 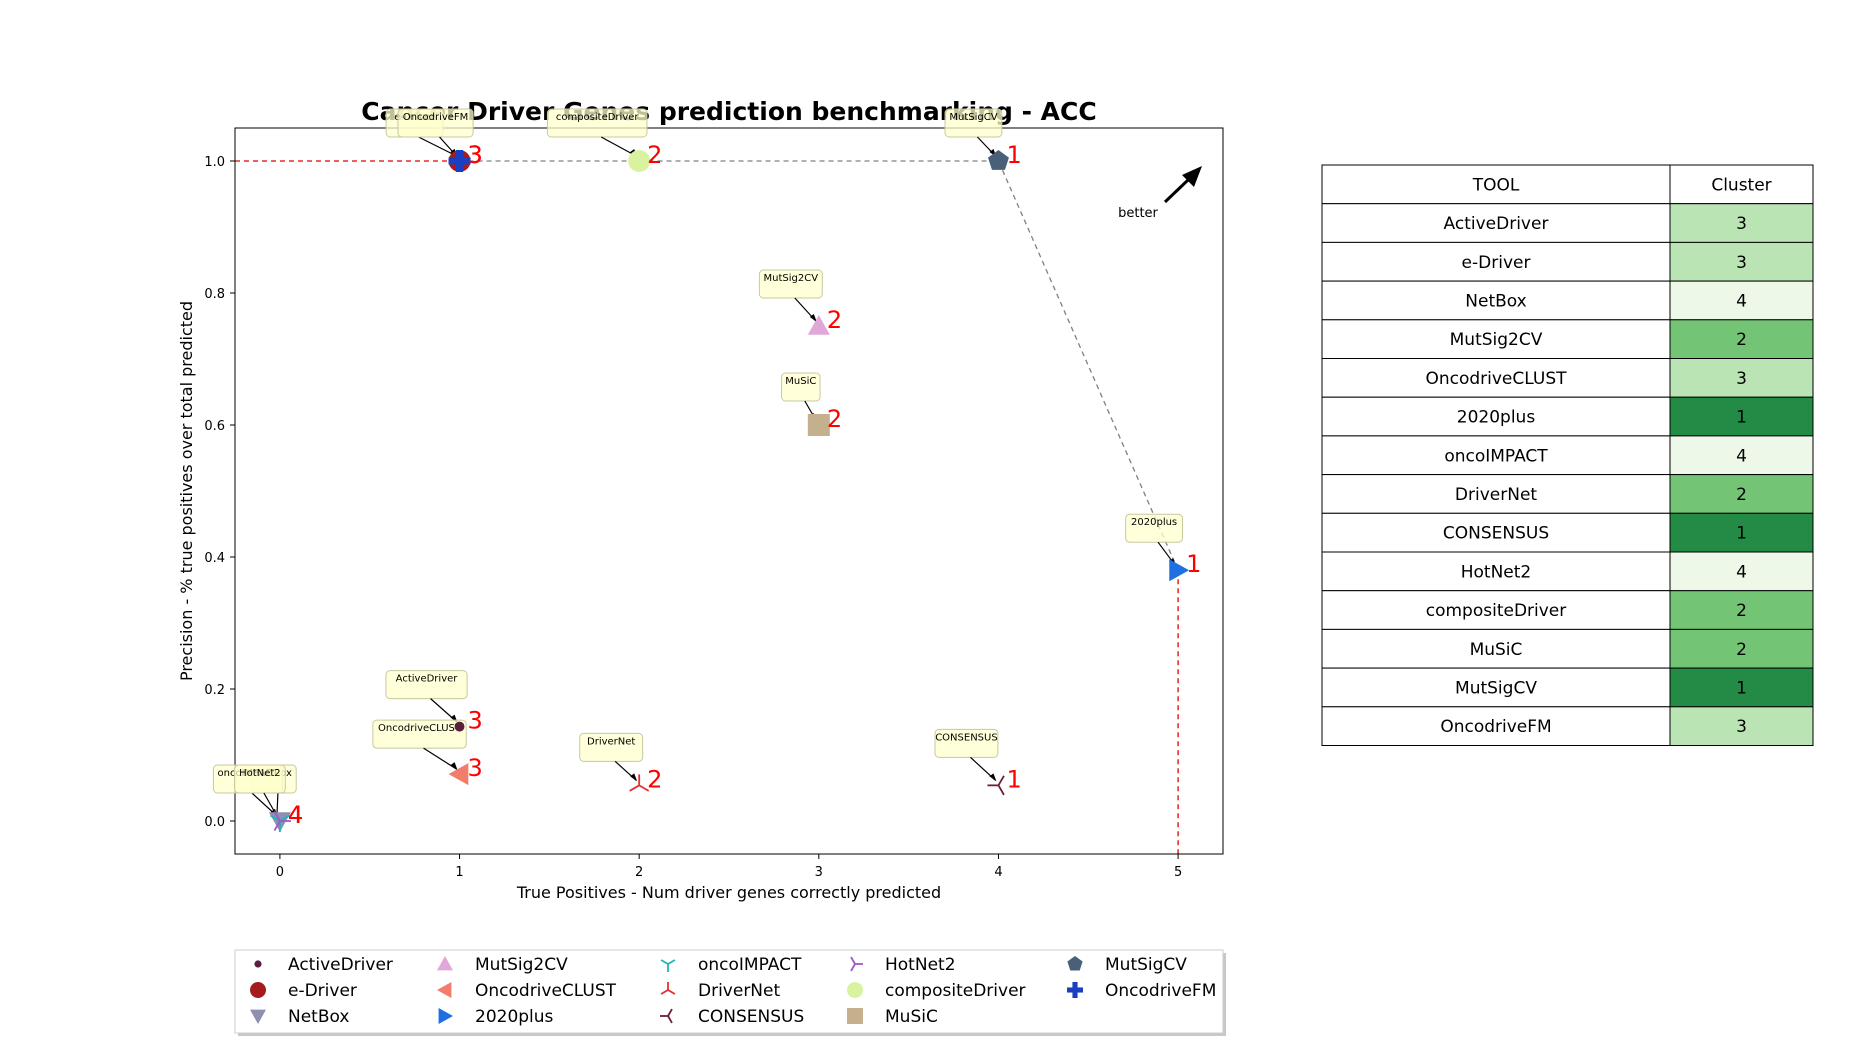 What do you see at coordinates (259, 773) in the screenshot?
I see `annotation-label: HotNet2` at bounding box center [259, 773].